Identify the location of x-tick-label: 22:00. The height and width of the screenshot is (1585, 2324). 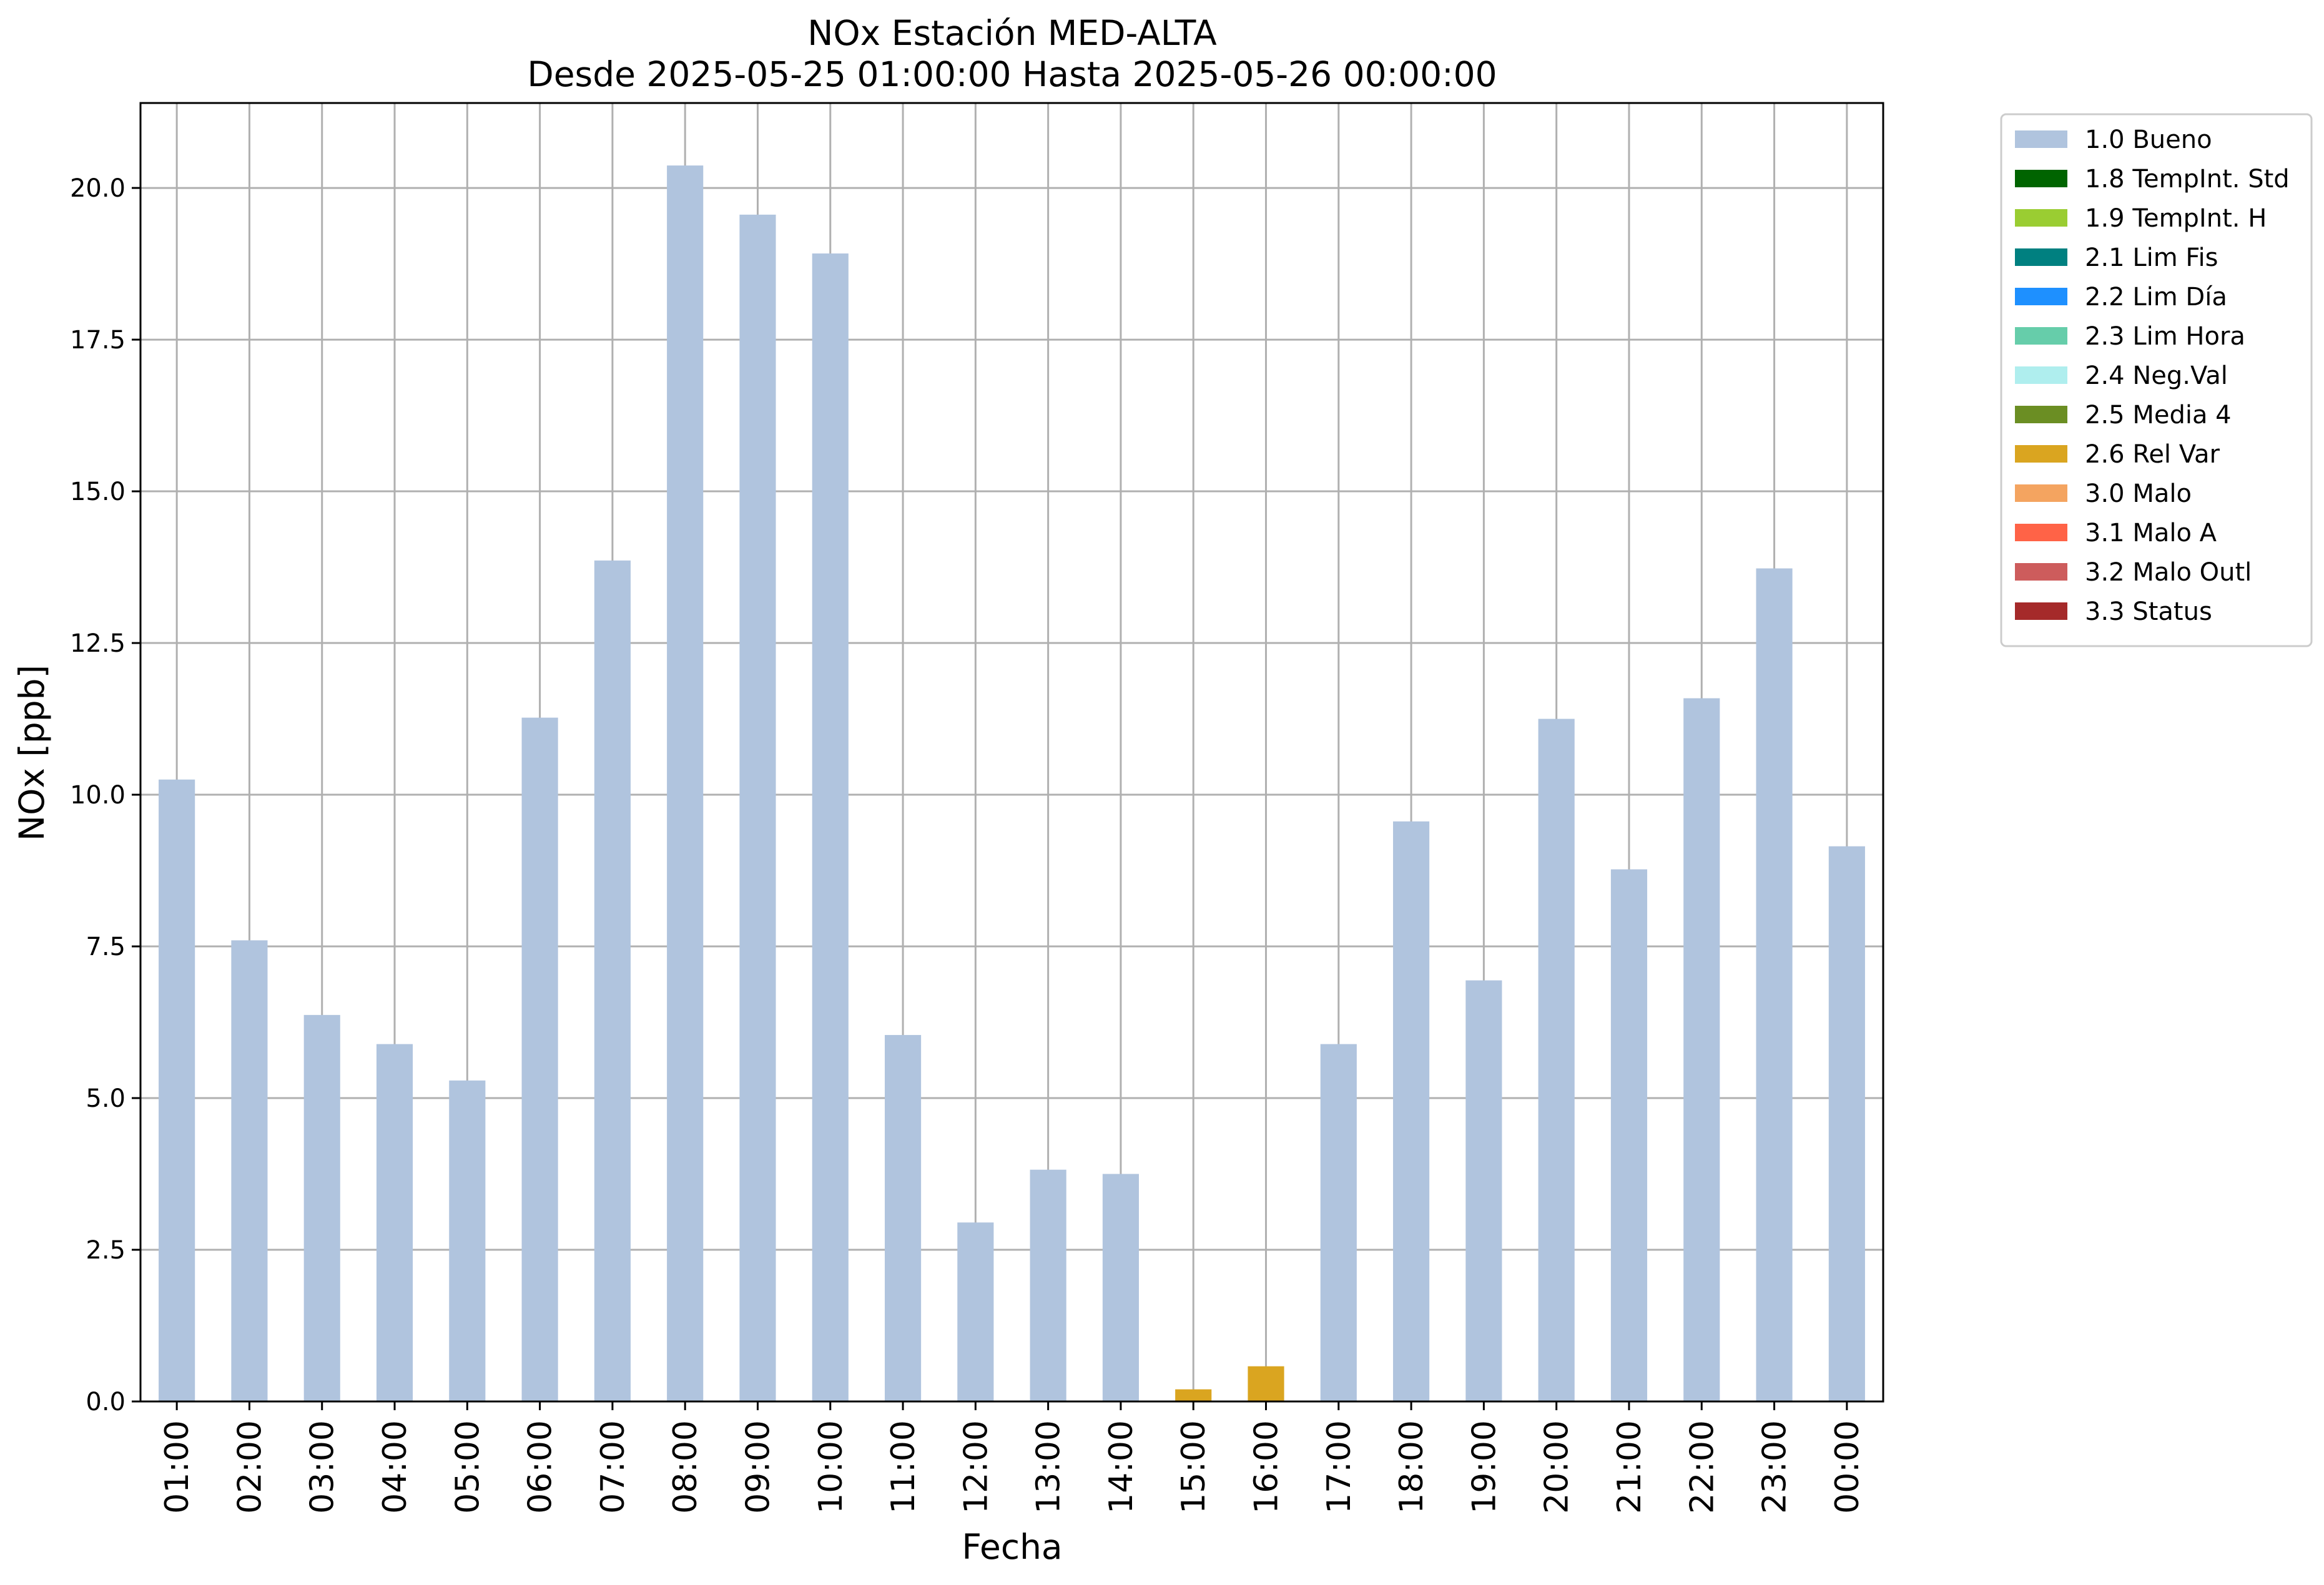
(1702, 1467).